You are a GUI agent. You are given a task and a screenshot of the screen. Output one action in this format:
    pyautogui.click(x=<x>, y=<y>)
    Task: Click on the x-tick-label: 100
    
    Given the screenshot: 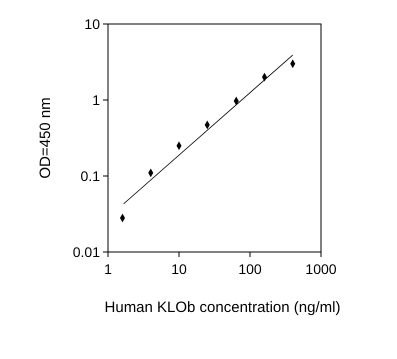 What is the action you would take?
    pyautogui.click(x=250, y=269)
    